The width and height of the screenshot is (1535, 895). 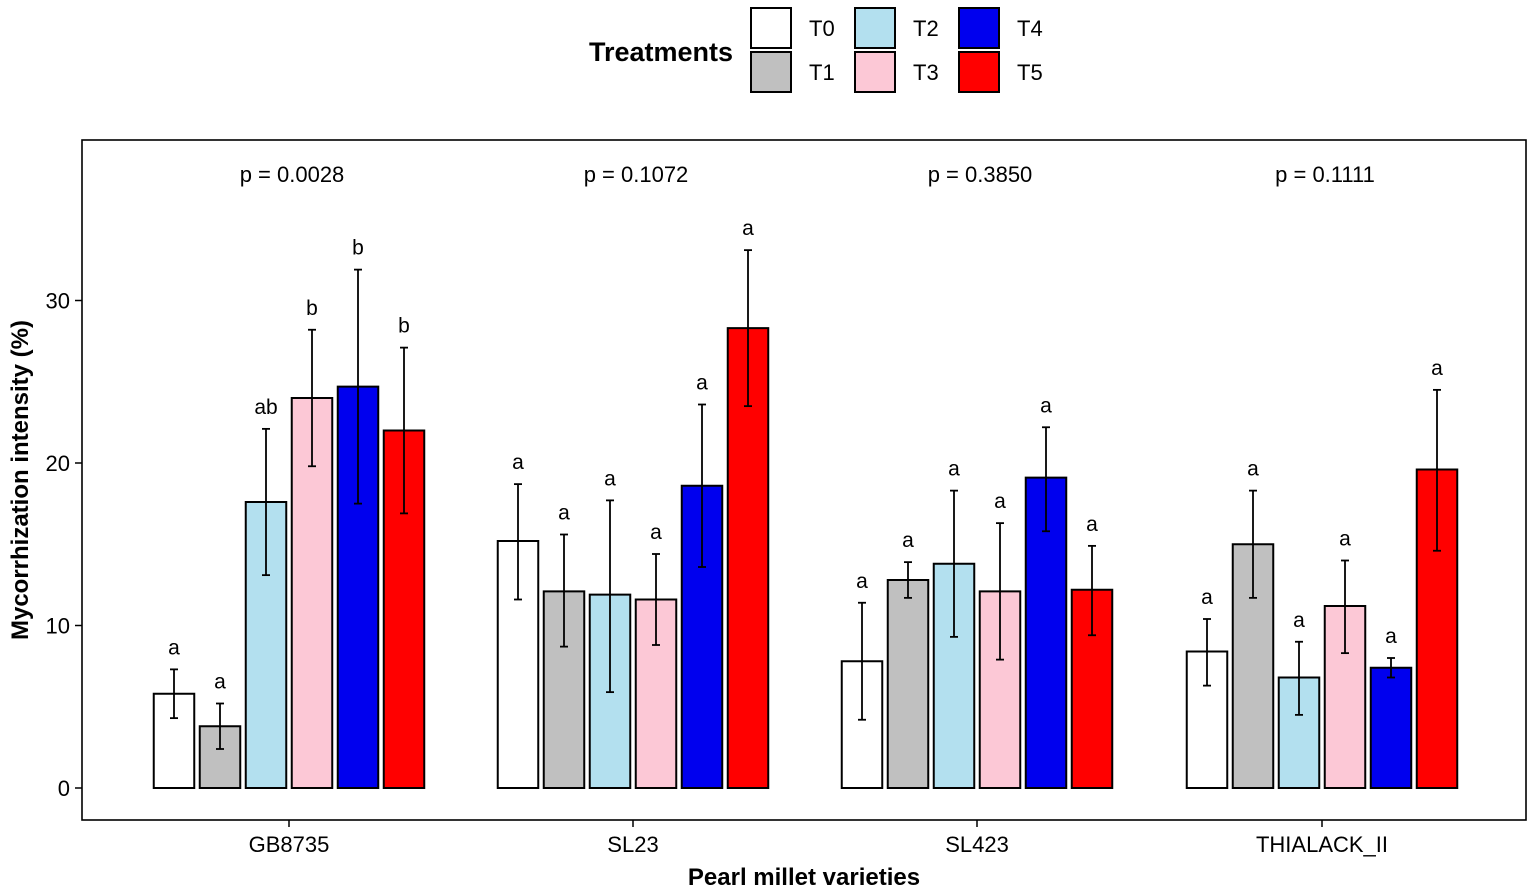 What do you see at coordinates (636, 174) in the screenshot?
I see `p-value-label: p = 0.1072` at bounding box center [636, 174].